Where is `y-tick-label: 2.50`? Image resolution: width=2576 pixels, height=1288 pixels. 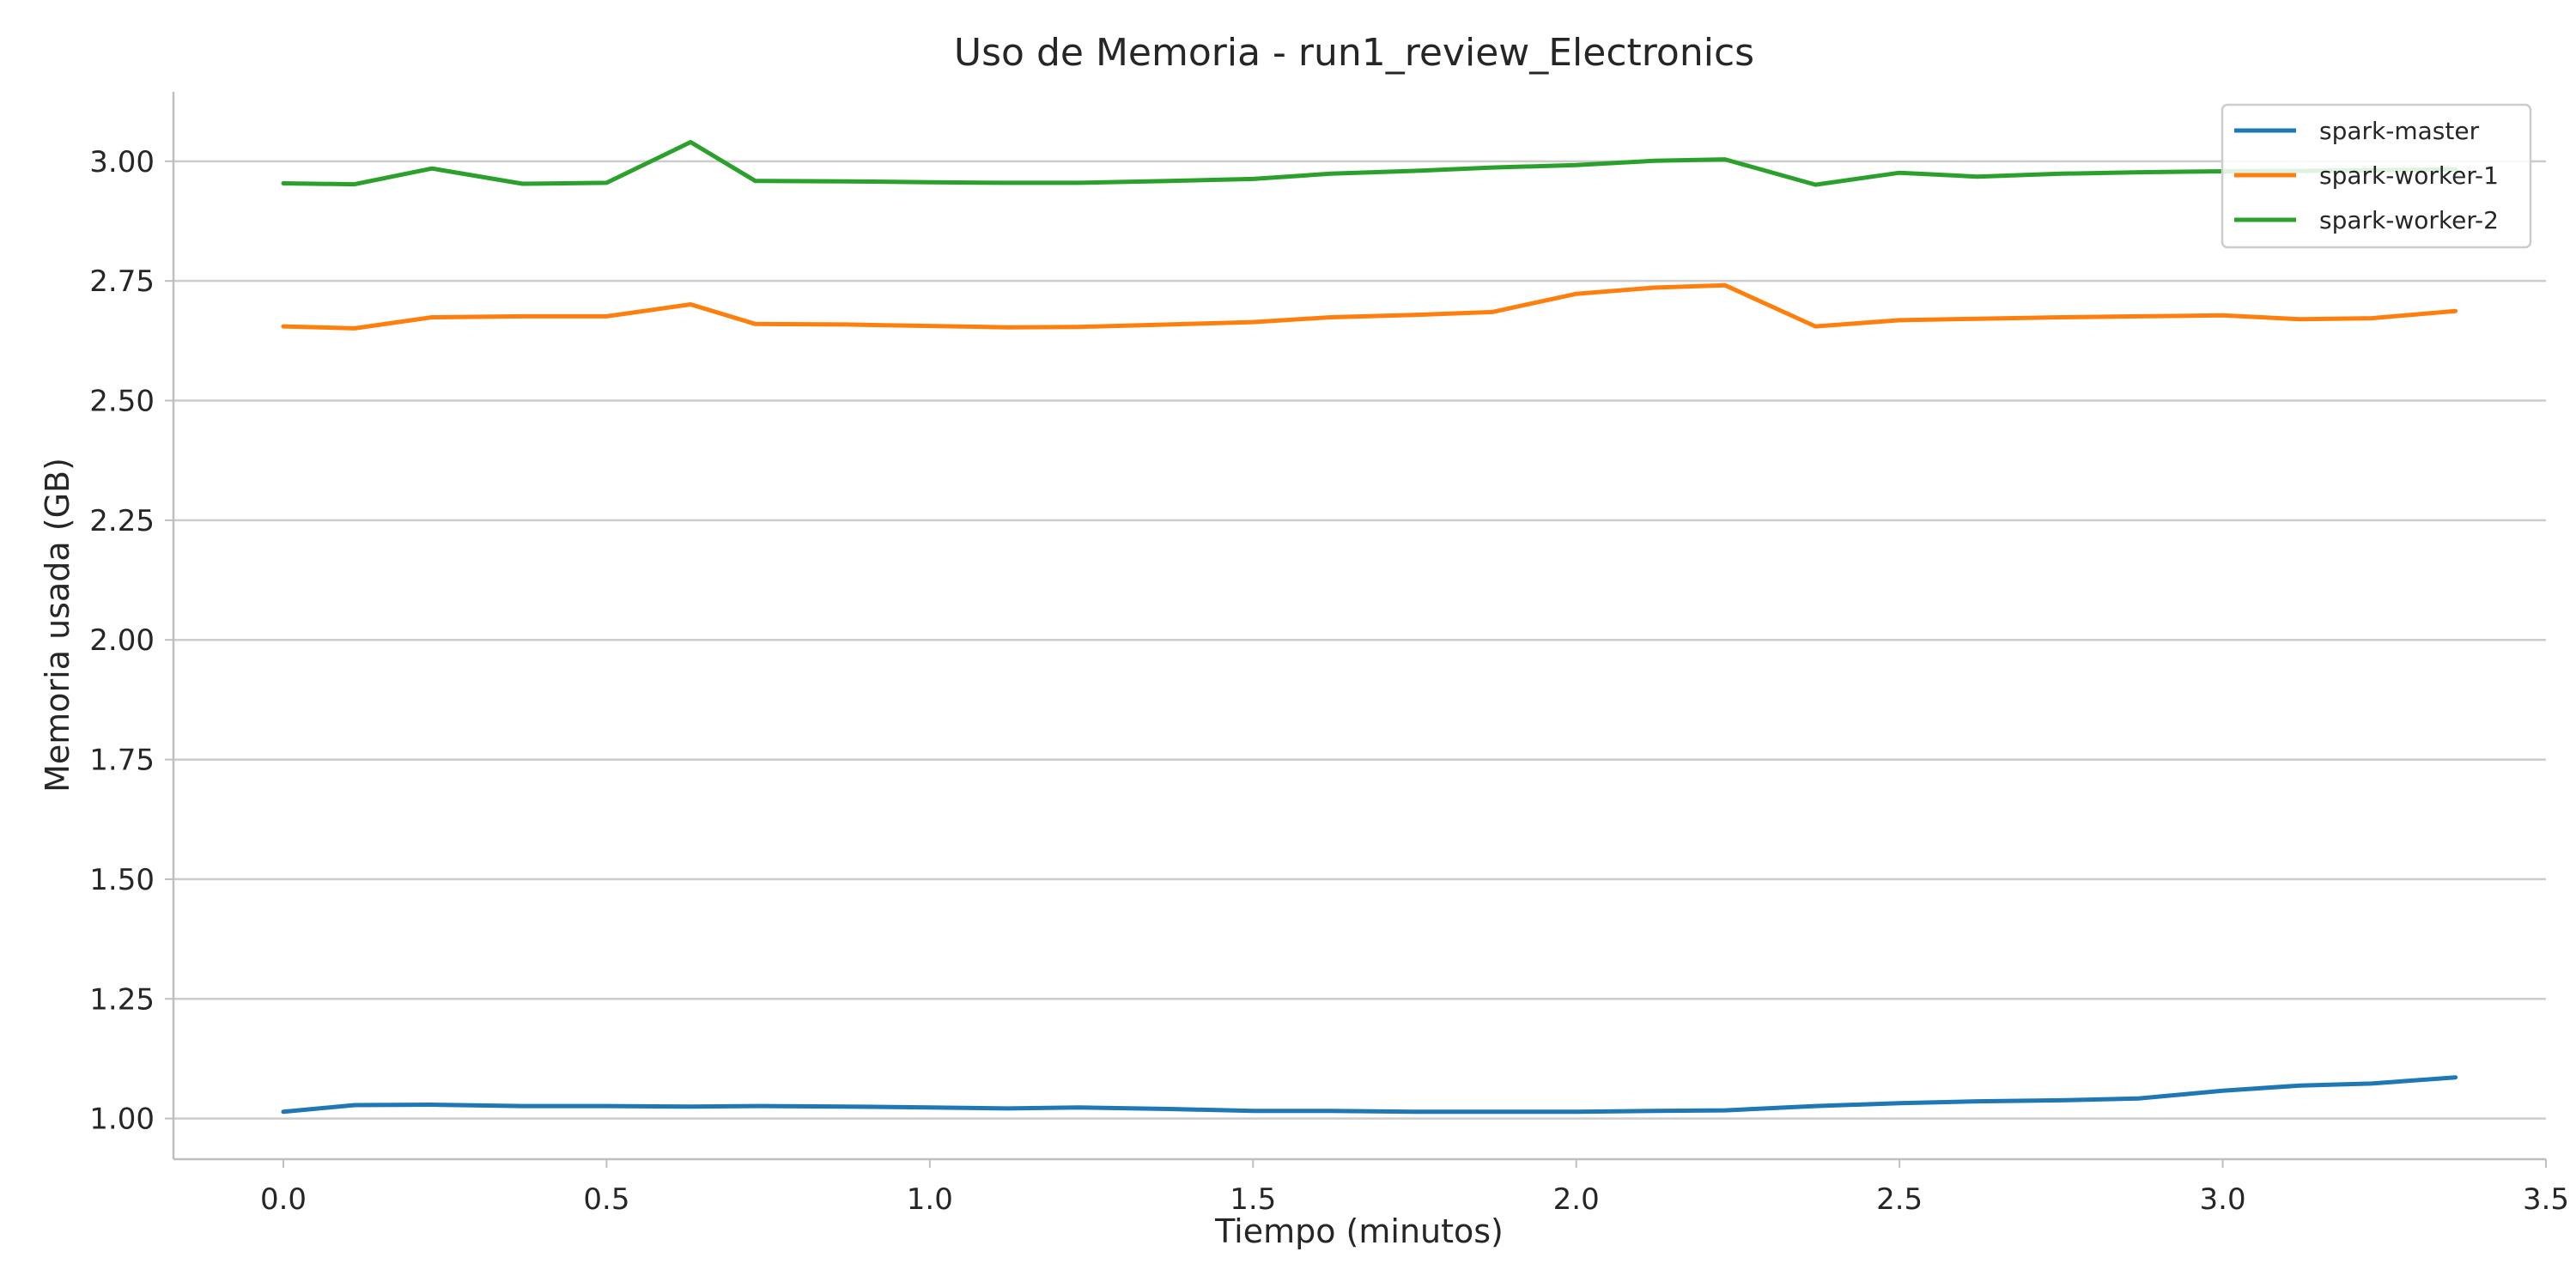 y-tick-label: 2.50 is located at coordinates (122, 402).